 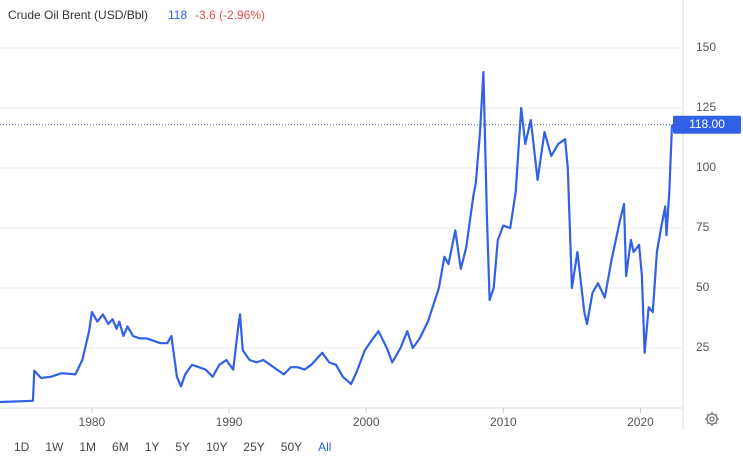 What do you see at coordinates (120, 447) in the screenshot?
I see `range-button: 6M` at bounding box center [120, 447].